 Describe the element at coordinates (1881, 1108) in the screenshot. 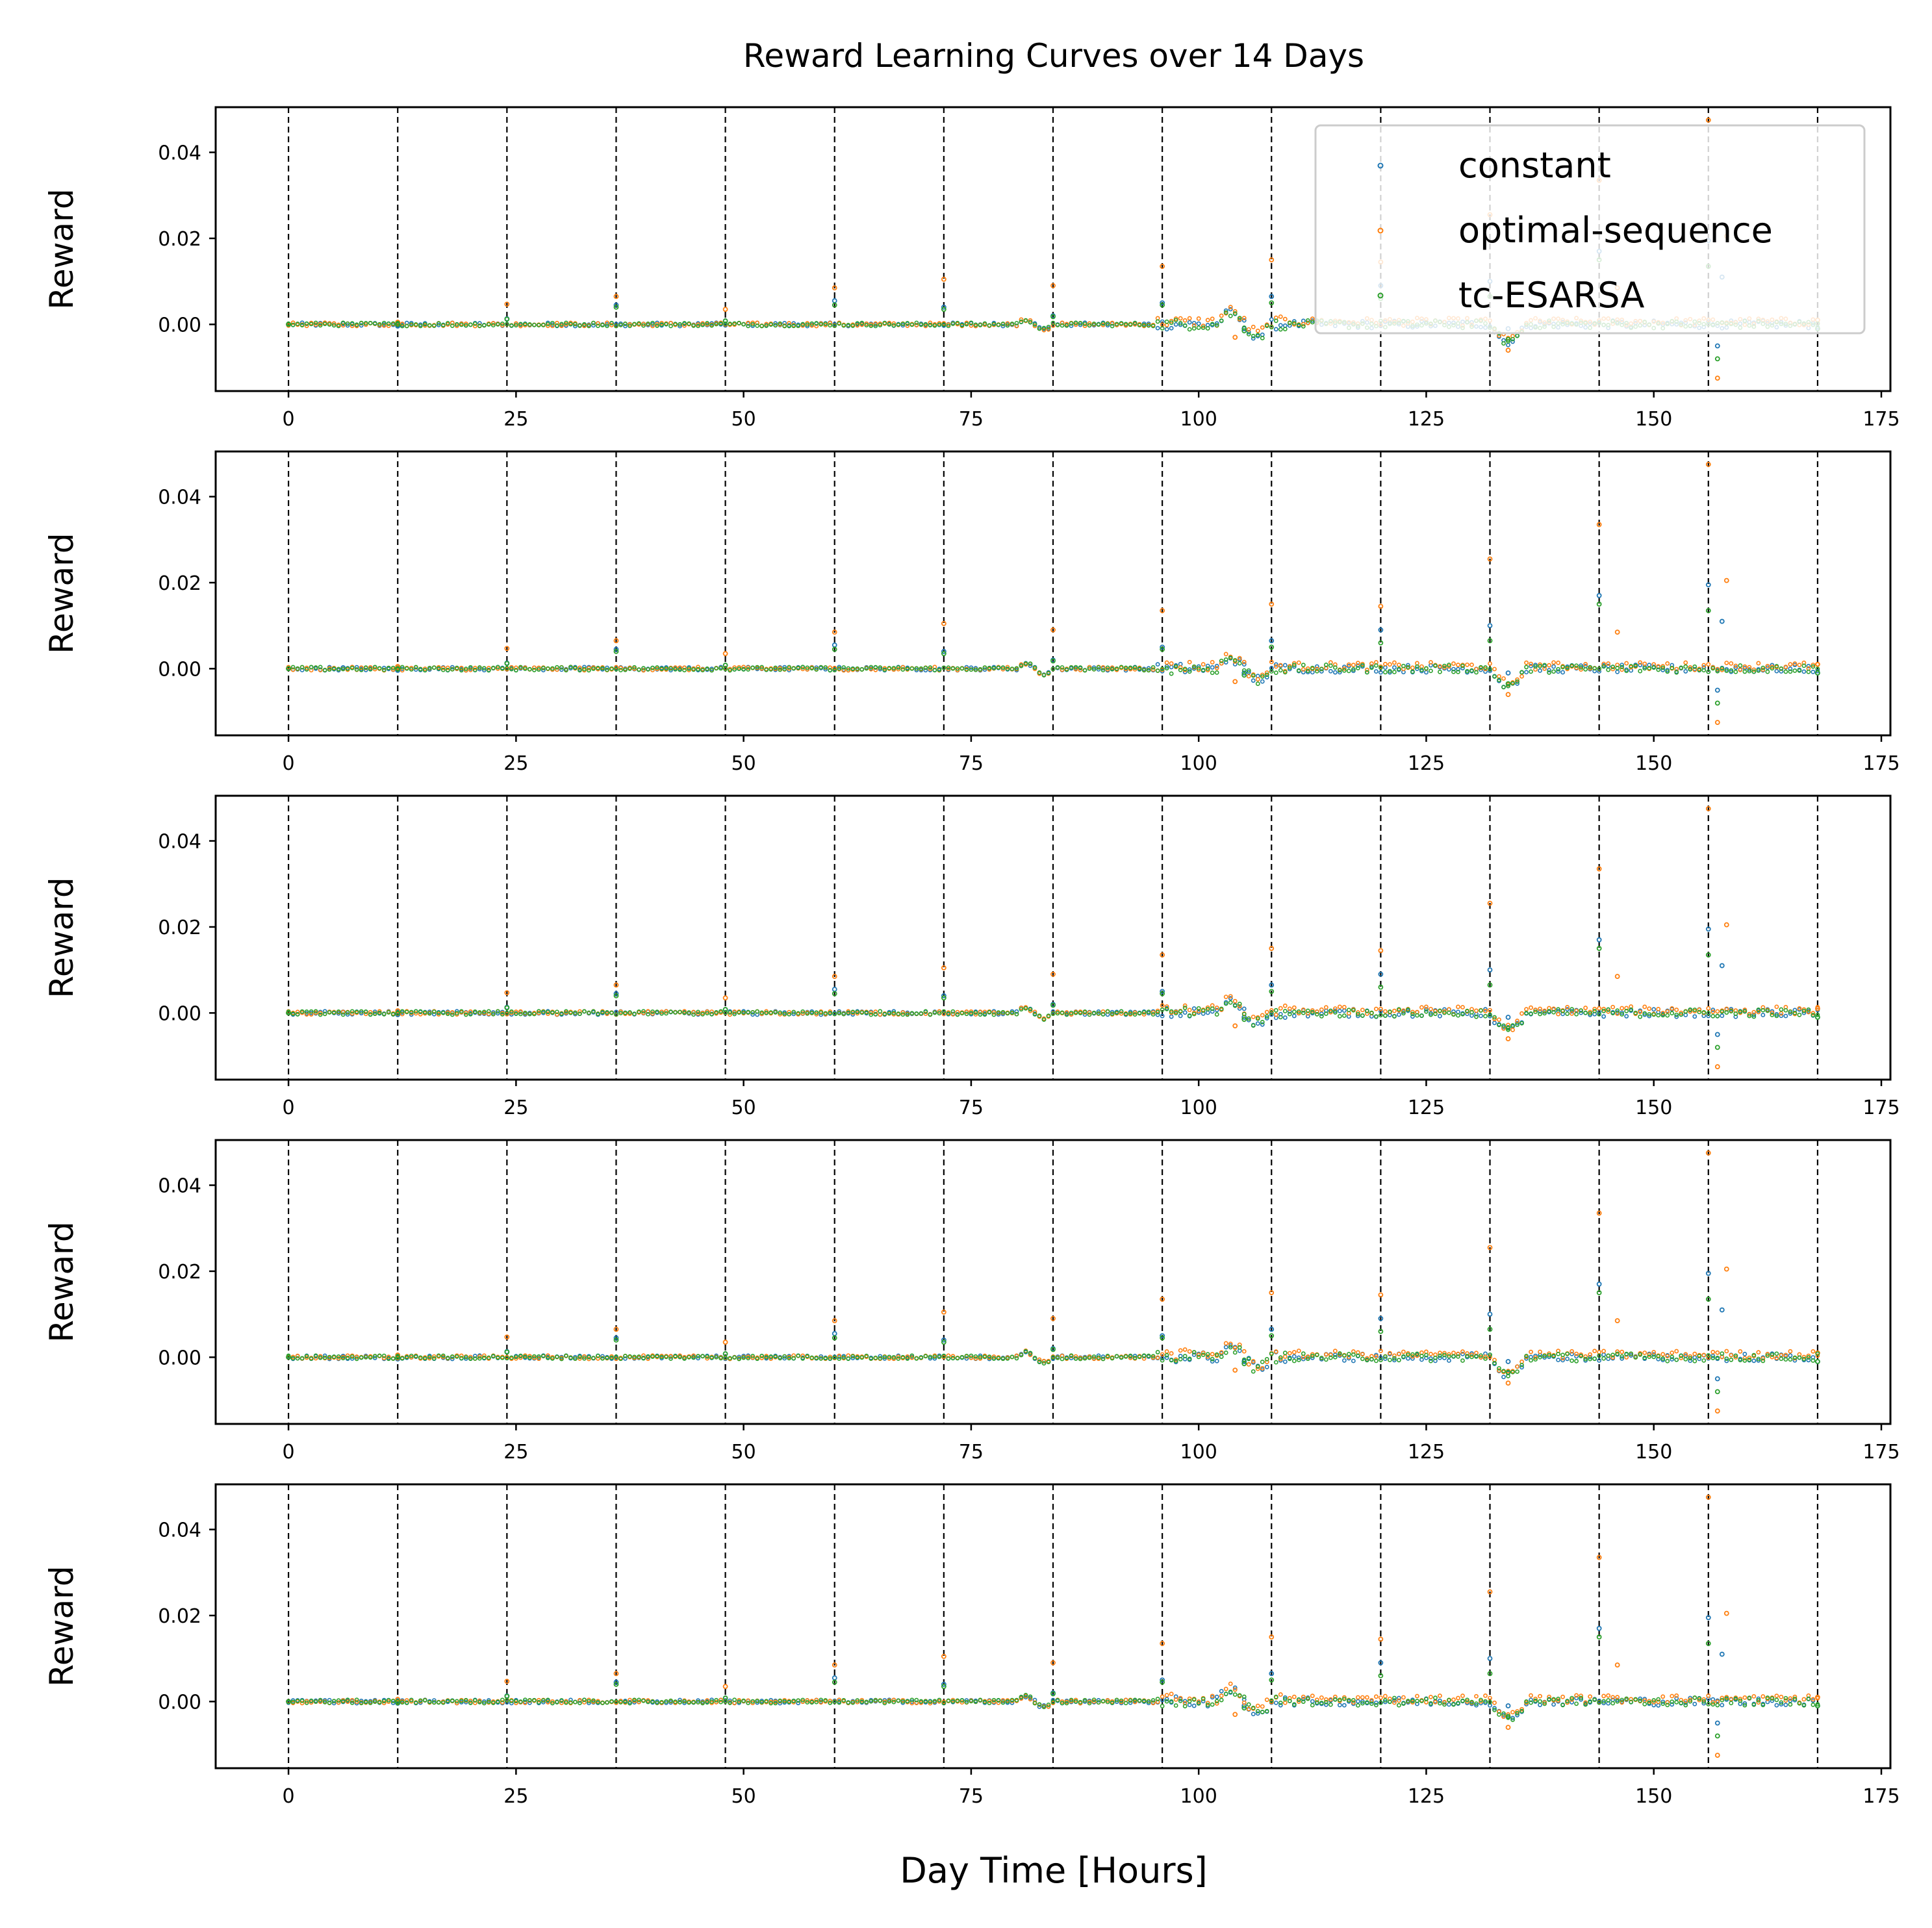

I see `x-tick-label: 175` at that location.